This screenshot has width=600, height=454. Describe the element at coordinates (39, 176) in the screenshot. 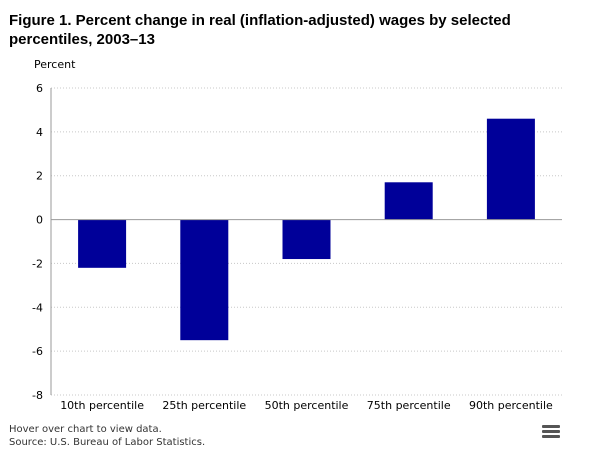

I see `y-tick-label: 2` at that location.